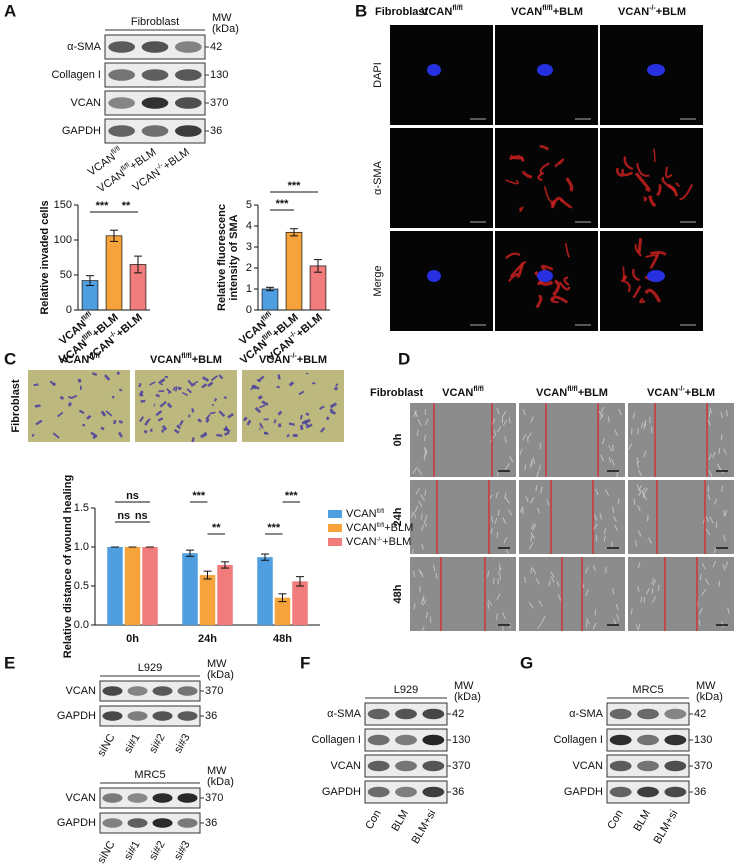 The width and height of the screenshot is (738, 868). I want to click on bar, so click(282, 611).